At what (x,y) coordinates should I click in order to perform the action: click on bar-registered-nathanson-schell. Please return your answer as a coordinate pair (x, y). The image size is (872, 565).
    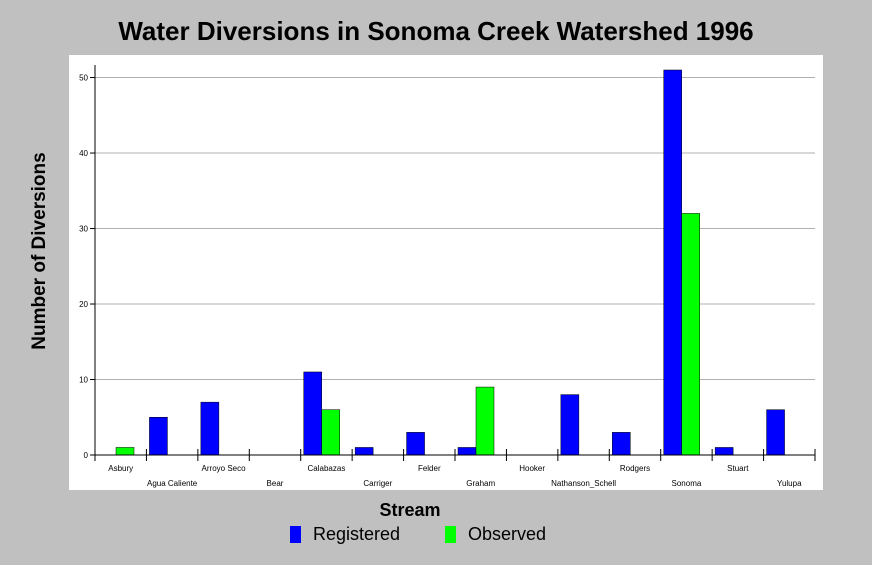
    Looking at the image, I should click on (570, 425).